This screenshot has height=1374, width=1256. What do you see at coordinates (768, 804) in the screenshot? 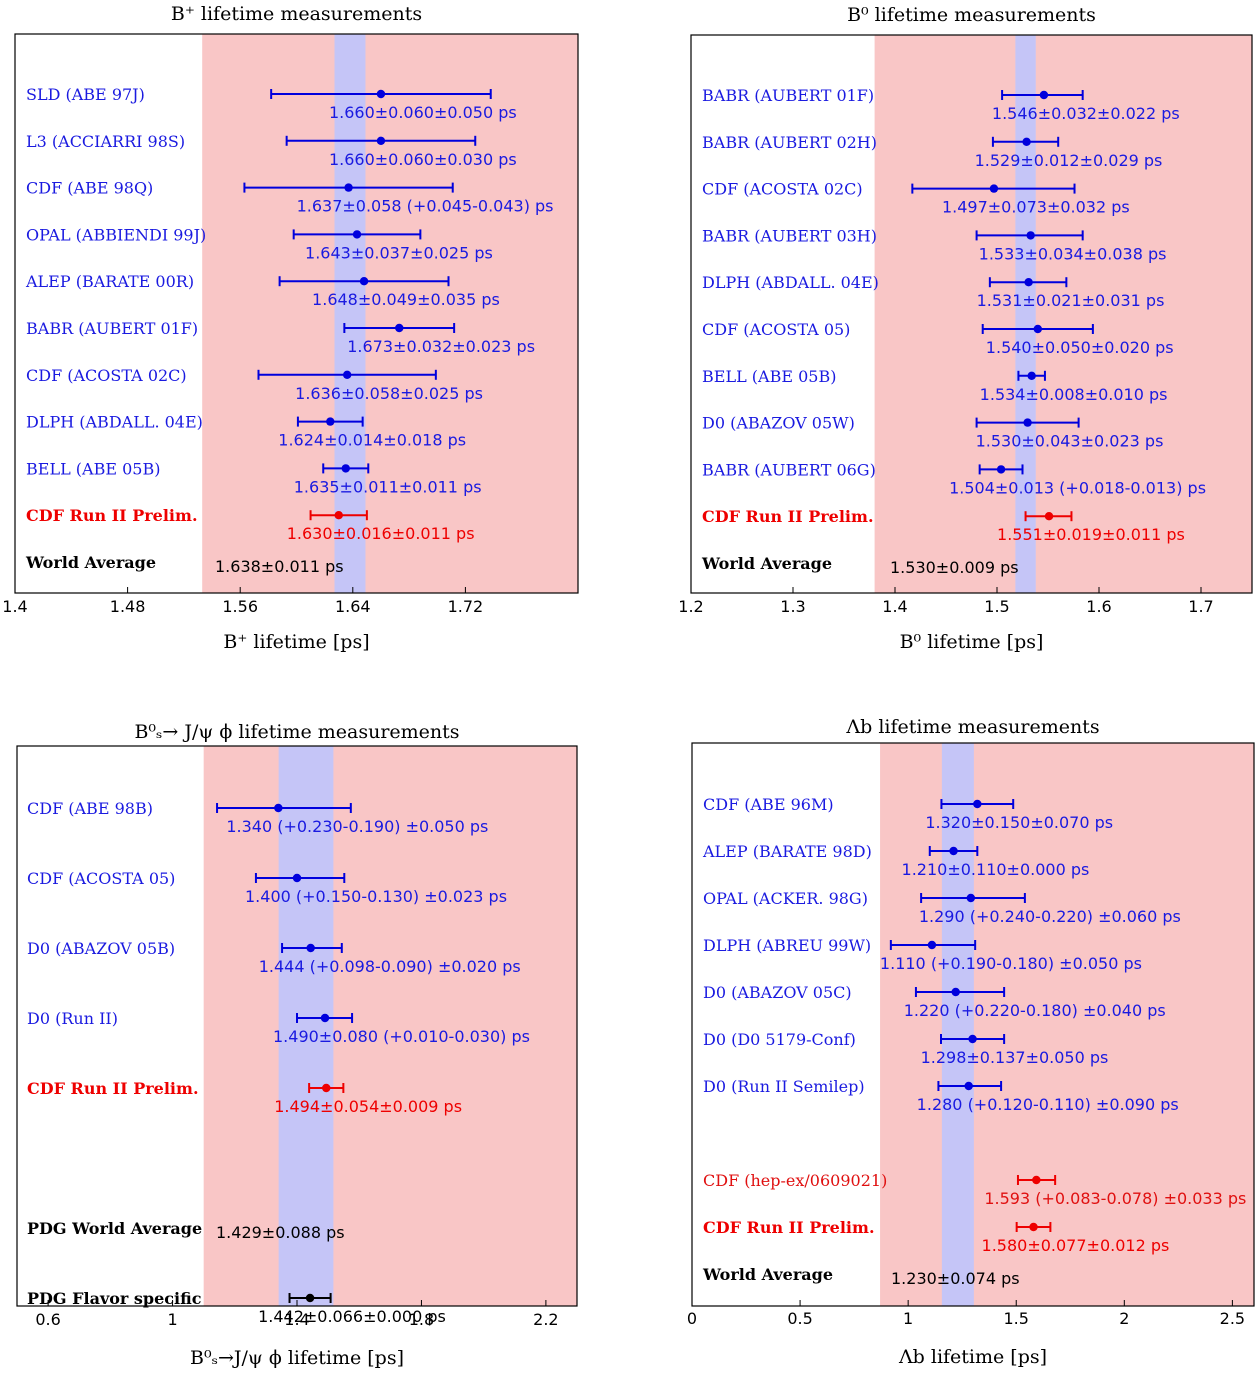
I see `measurement-label: CDF (ABE 96M)` at bounding box center [768, 804].